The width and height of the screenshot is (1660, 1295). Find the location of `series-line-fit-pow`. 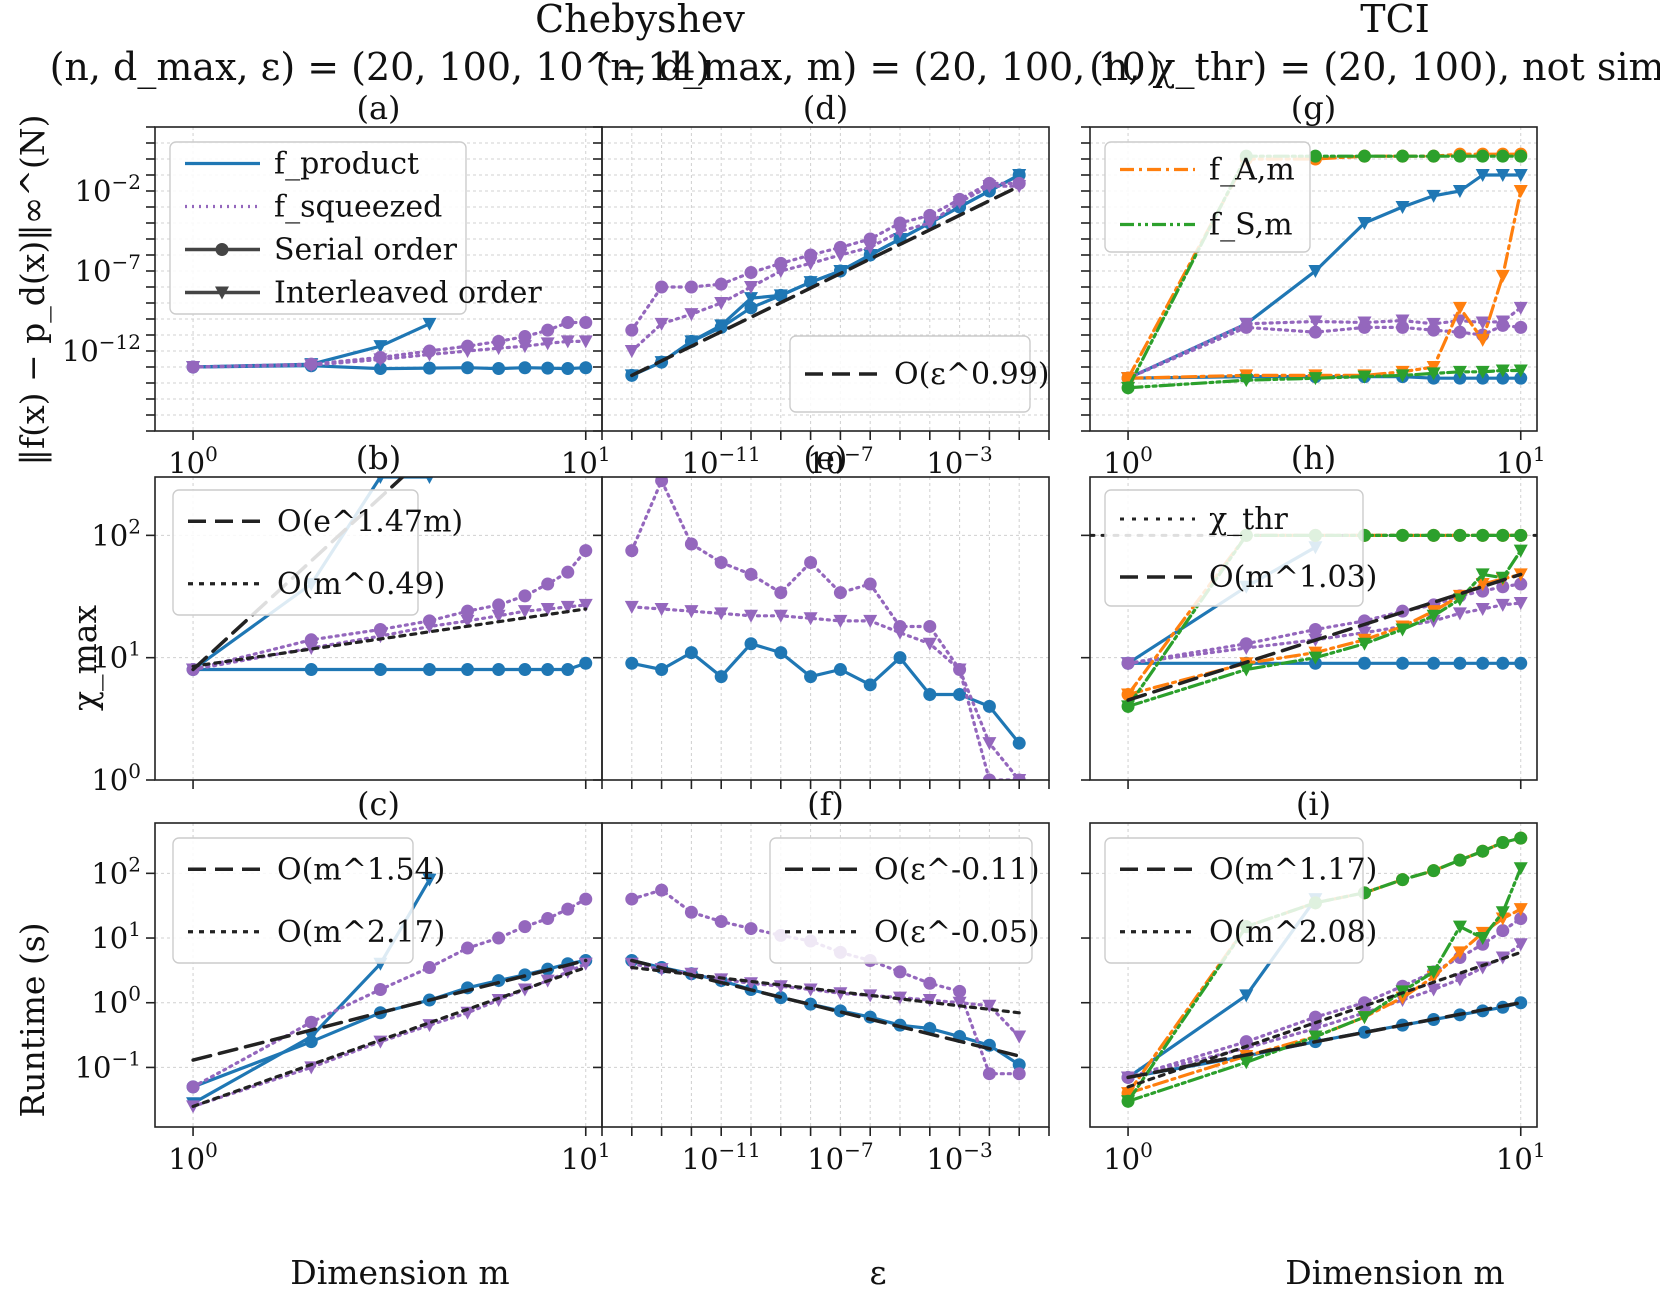

series-line-fit-pow is located at coordinates (389, 637).